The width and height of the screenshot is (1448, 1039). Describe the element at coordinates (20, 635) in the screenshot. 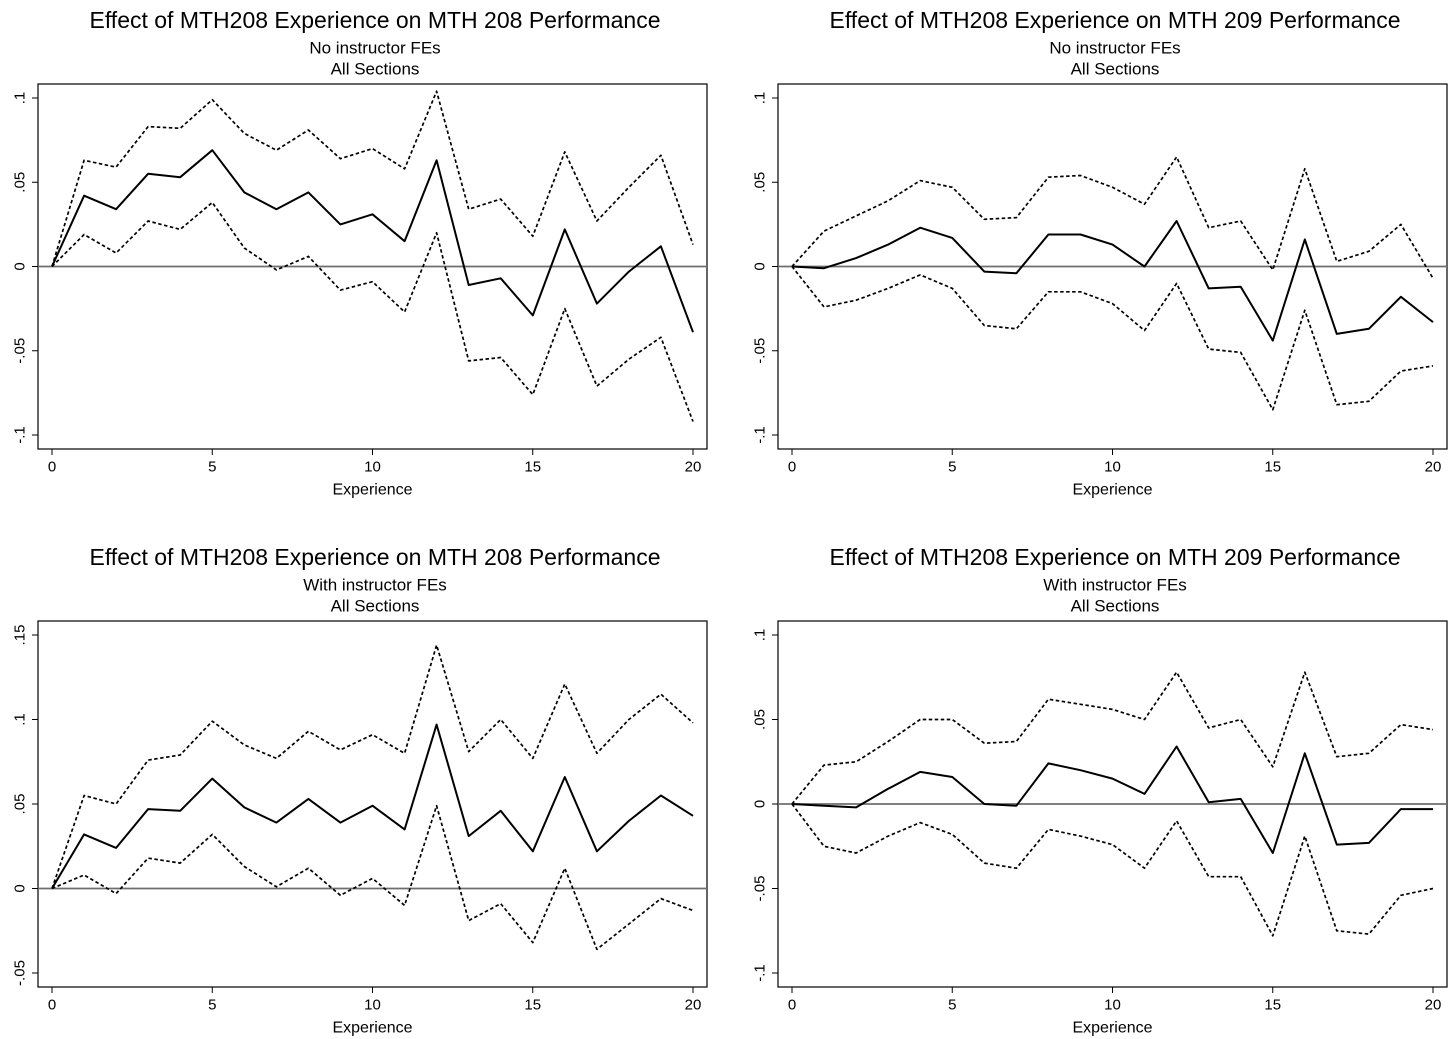

I see `y-tick-label: .15` at that location.